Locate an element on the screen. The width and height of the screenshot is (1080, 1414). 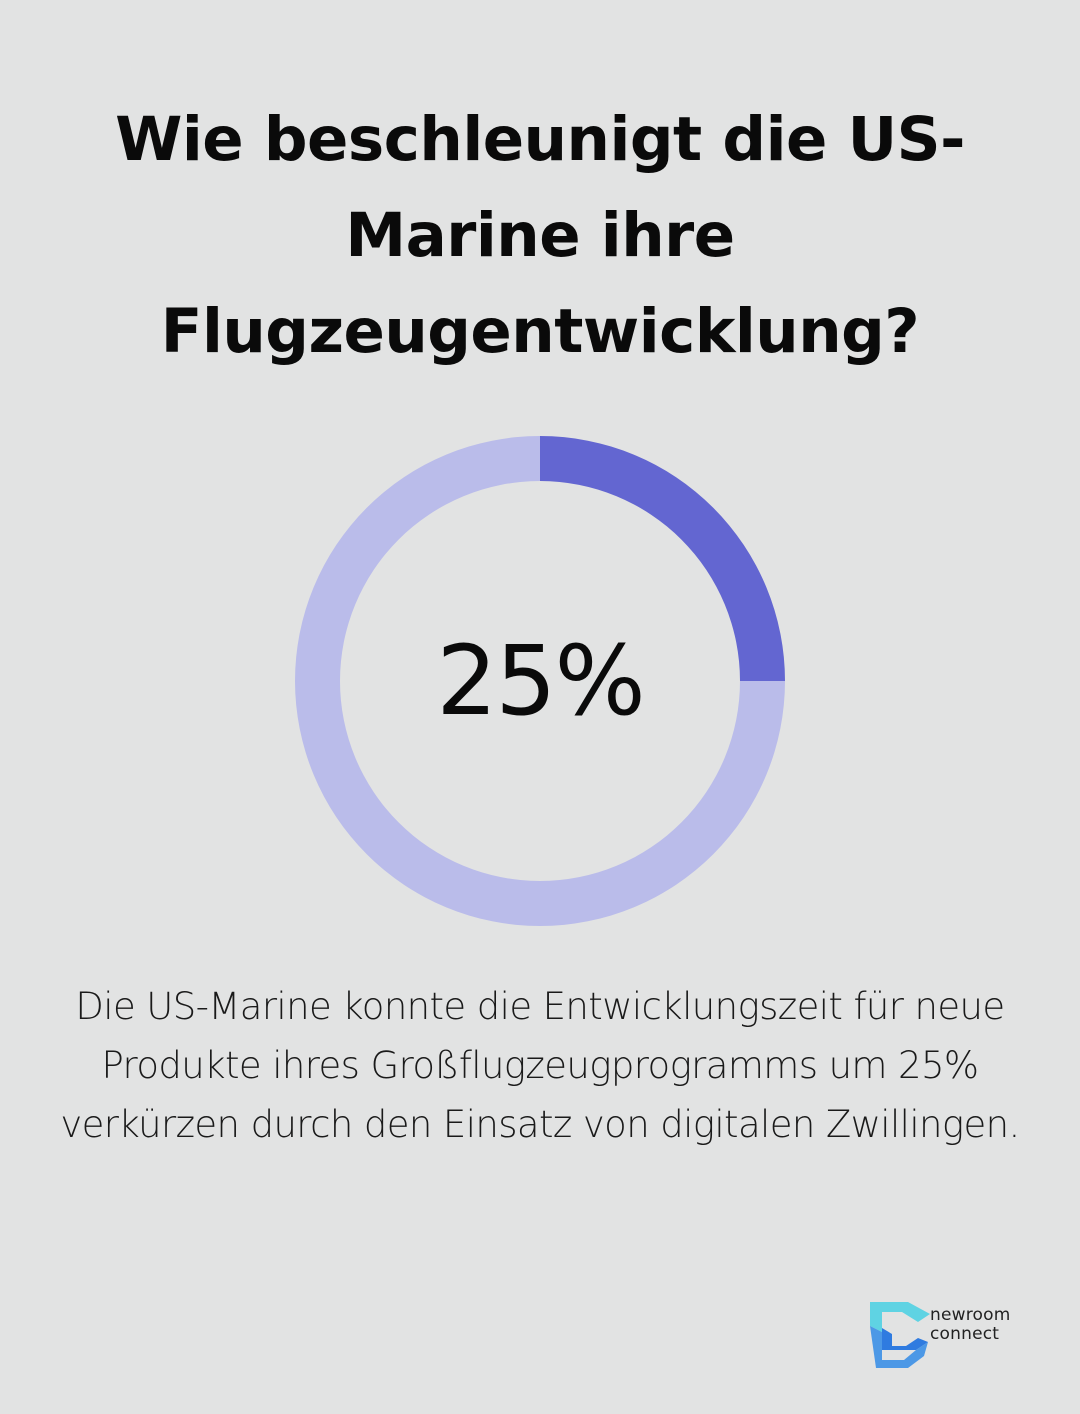
brand-name-line-2: connect is located at coordinates (965, 1334).